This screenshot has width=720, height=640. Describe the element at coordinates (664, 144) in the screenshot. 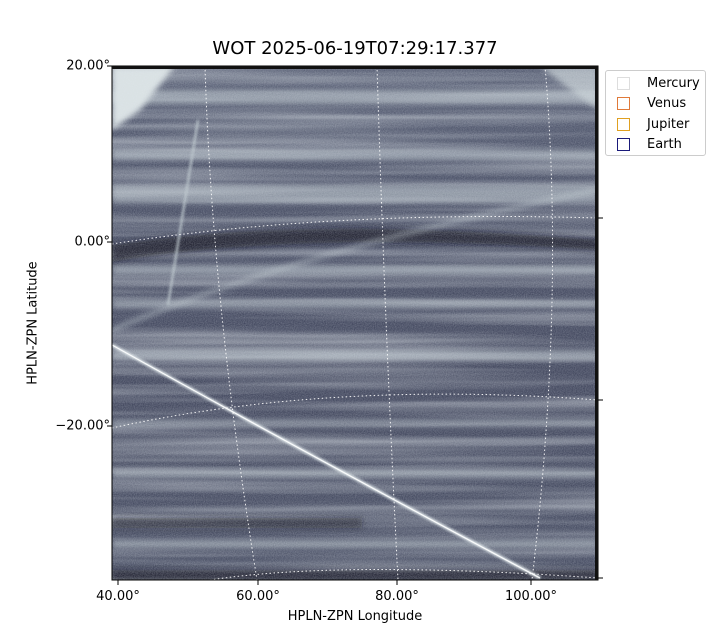

I see `legend-label: Earth` at that location.